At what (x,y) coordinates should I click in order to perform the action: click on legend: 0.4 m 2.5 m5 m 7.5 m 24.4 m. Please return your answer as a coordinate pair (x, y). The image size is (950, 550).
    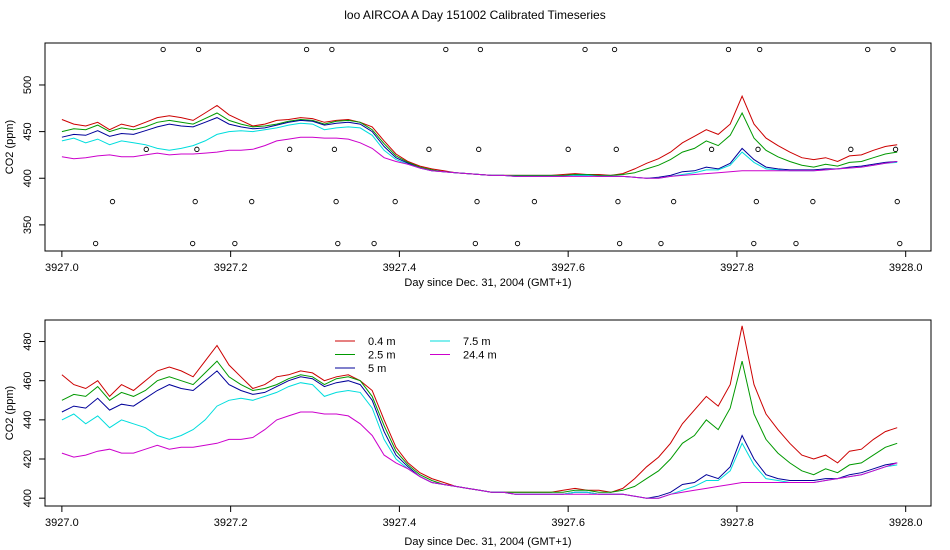
    Looking at the image, I should click on (416, 355).